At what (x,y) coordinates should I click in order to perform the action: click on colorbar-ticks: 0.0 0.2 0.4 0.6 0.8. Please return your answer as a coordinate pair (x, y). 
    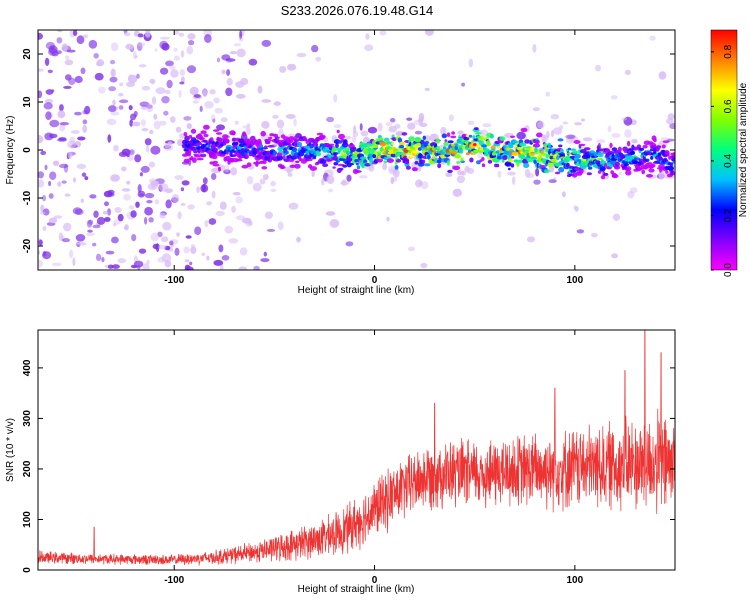
    Looking at the image, I should click on (722, 160).